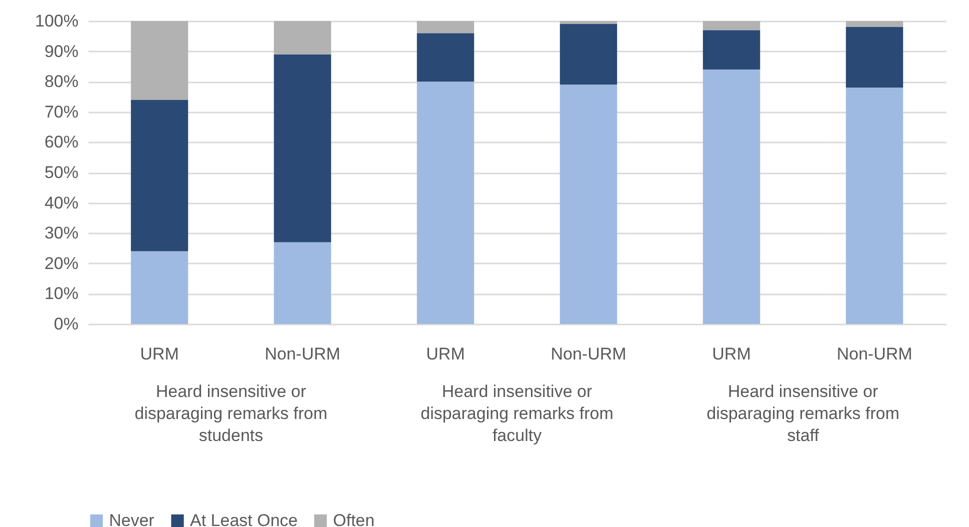  I want to click on y-tick-label: 0%, so click(66, 324).